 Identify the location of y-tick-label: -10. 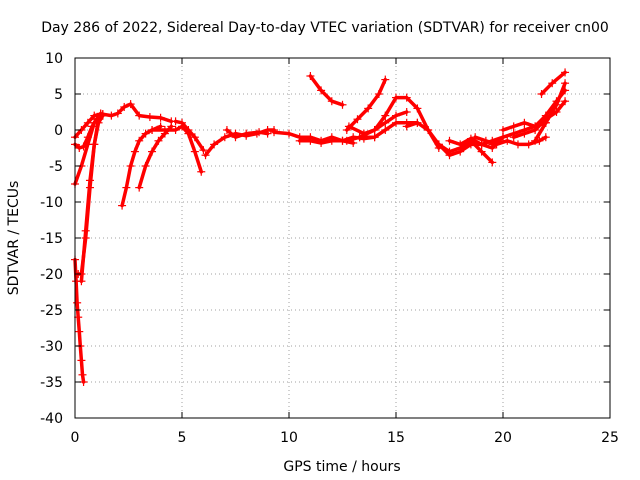
(51, 203).